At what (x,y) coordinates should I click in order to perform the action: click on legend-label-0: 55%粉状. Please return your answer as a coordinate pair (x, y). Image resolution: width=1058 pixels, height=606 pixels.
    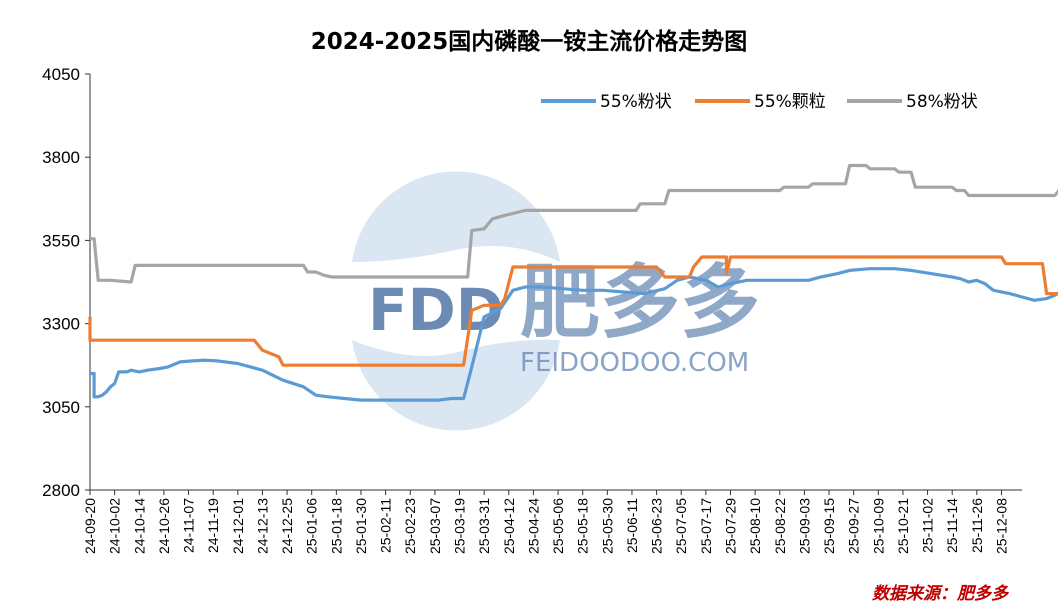
    Looking at the image, I should click on (636, 102).